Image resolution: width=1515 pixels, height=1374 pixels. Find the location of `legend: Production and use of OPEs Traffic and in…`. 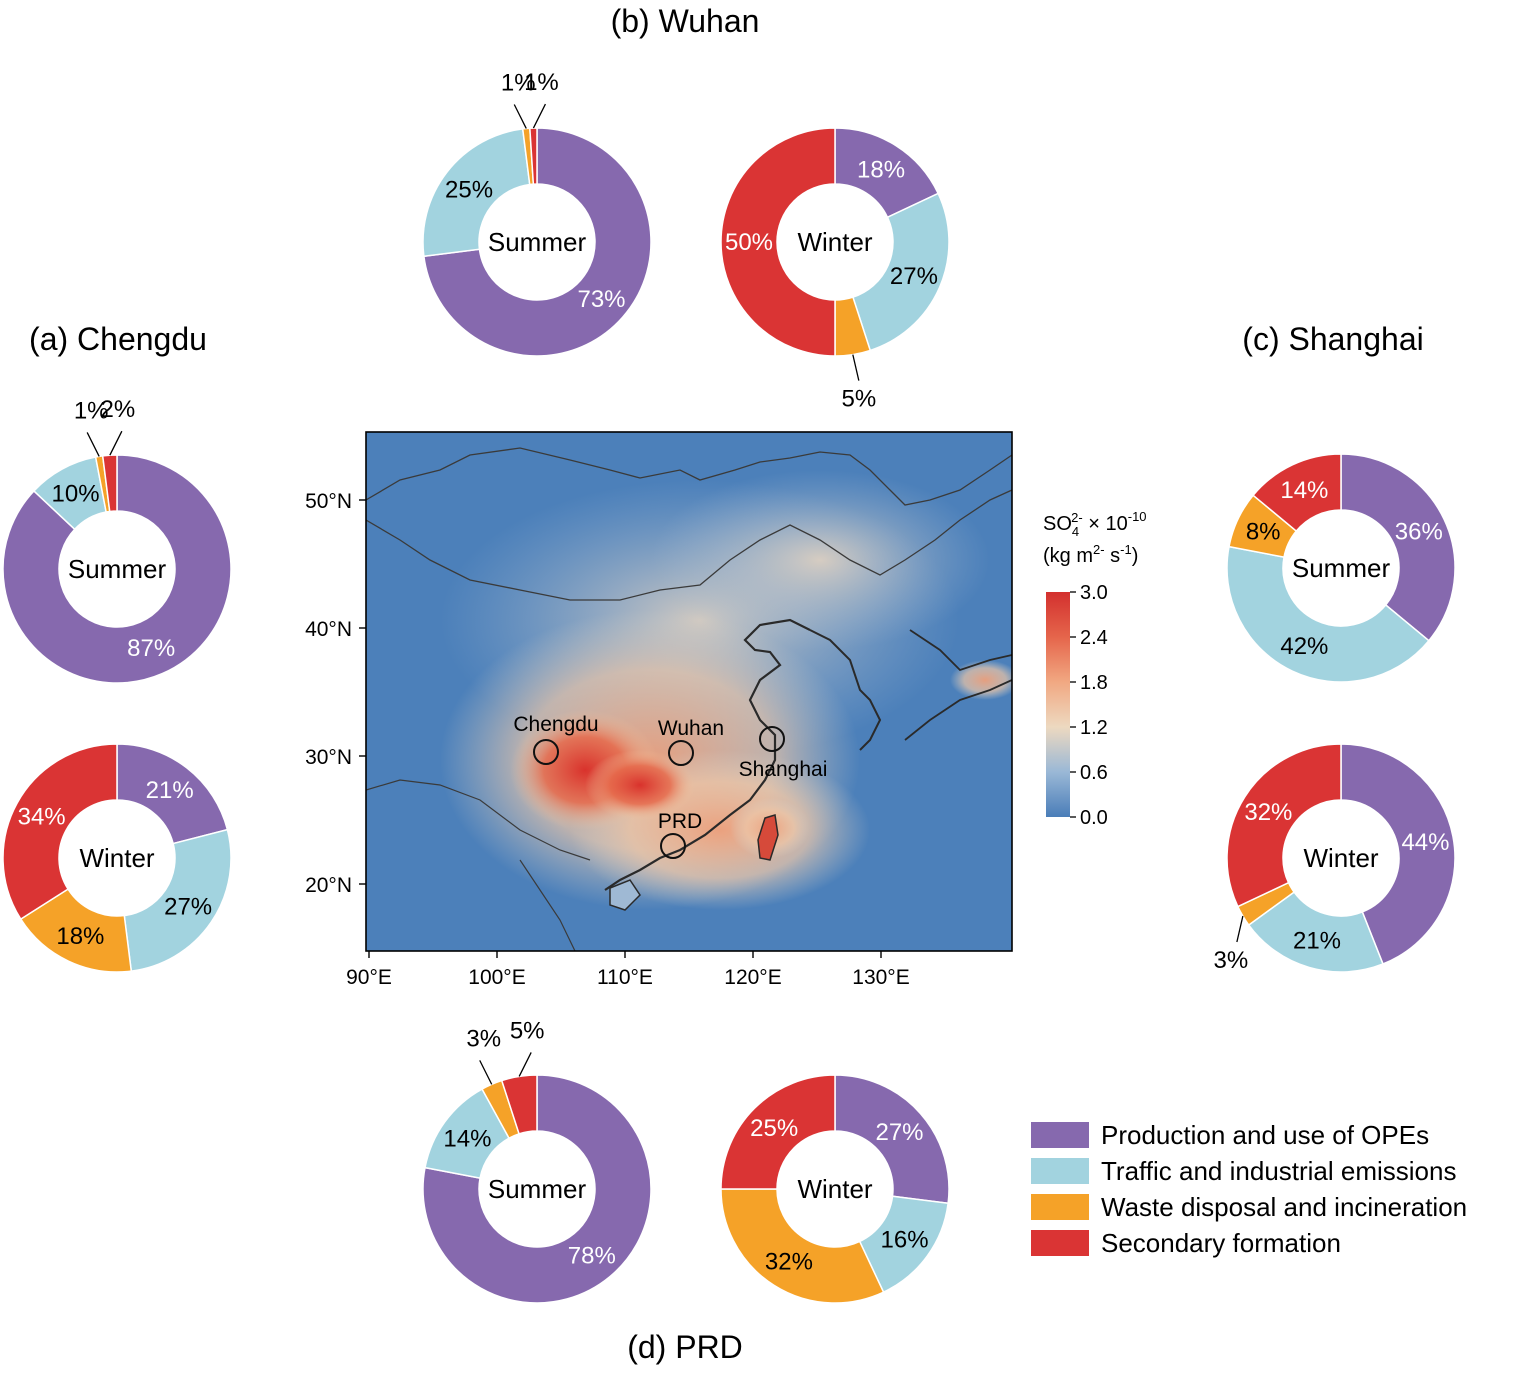

legend: Production and use of OPEs Traffic and in… is located at coordinates (1249, 1189).